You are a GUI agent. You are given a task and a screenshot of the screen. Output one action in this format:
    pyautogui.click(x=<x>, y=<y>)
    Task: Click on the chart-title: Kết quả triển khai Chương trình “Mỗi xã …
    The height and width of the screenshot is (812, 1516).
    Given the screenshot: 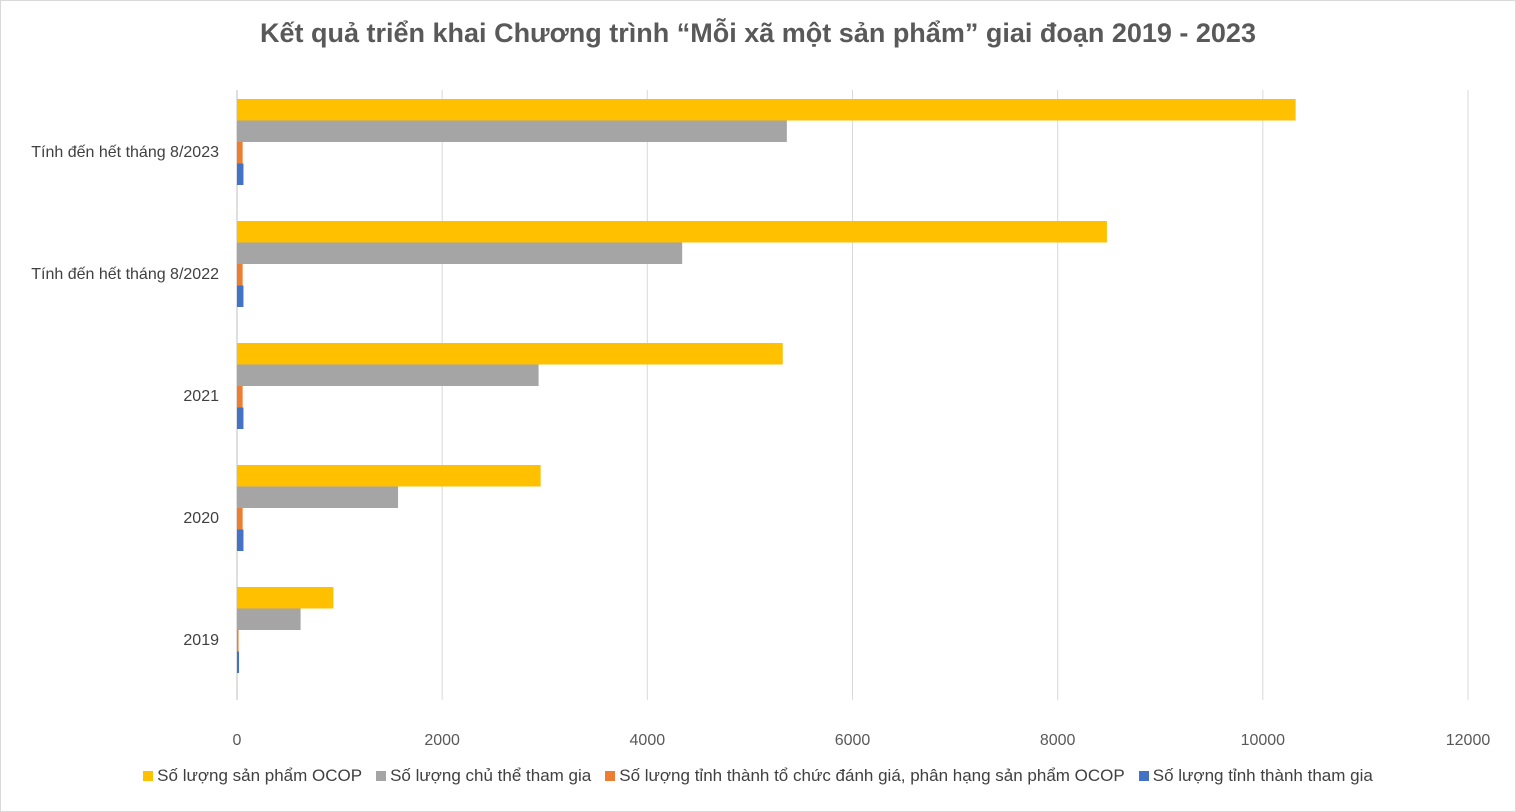 What is the action you would take?
    pyautogui.click(x=758, y=33)
    